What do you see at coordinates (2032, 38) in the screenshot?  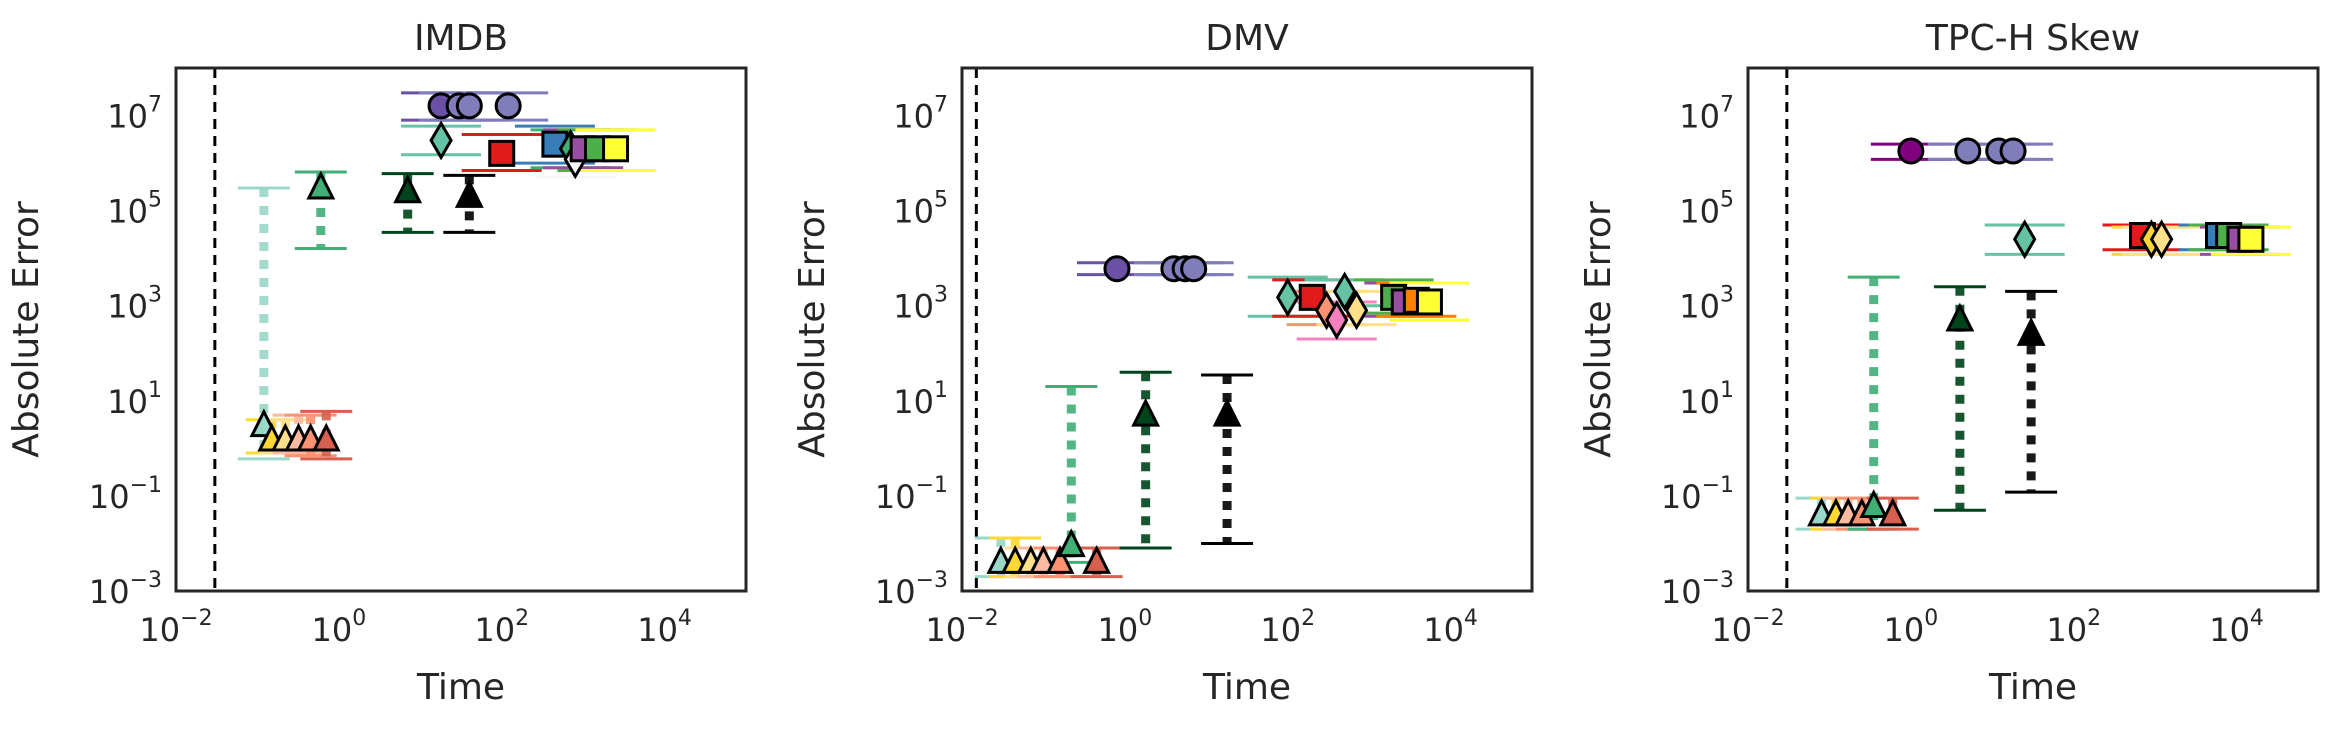 I see `chart-title: TPC-H Skew` at bounding box center [2032, 38].